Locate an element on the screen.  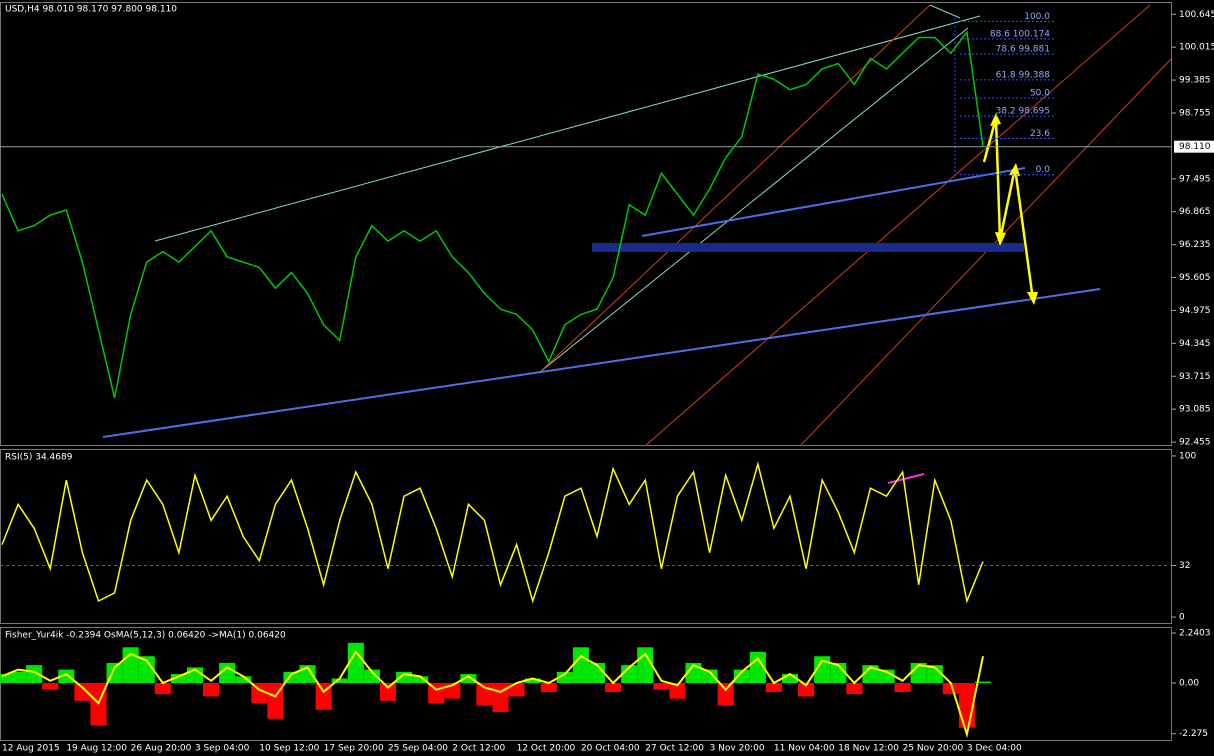
x-tick-label: 25 Sep 04:00 is located at coordinates (418, 749).